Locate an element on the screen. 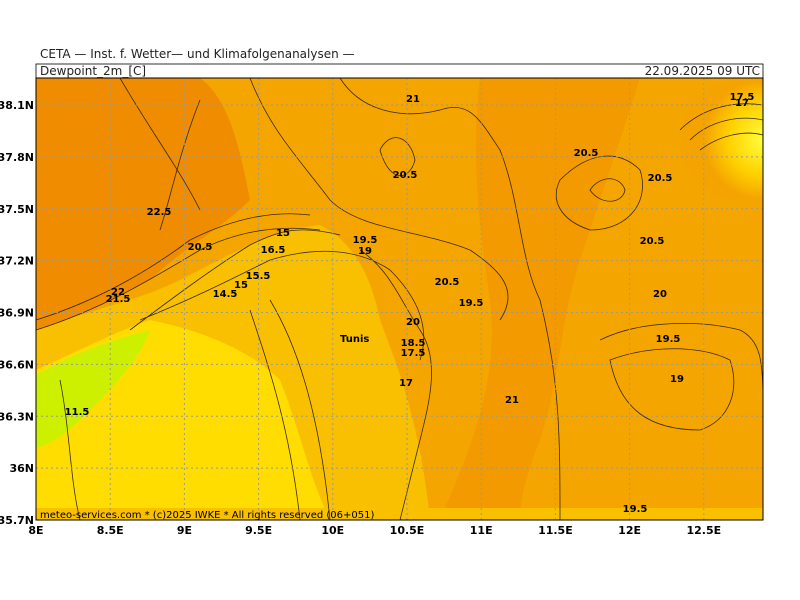 The width and height of the screenshot is (800, 600). y-tick-label: 36N is located at coordinates (21, 468).